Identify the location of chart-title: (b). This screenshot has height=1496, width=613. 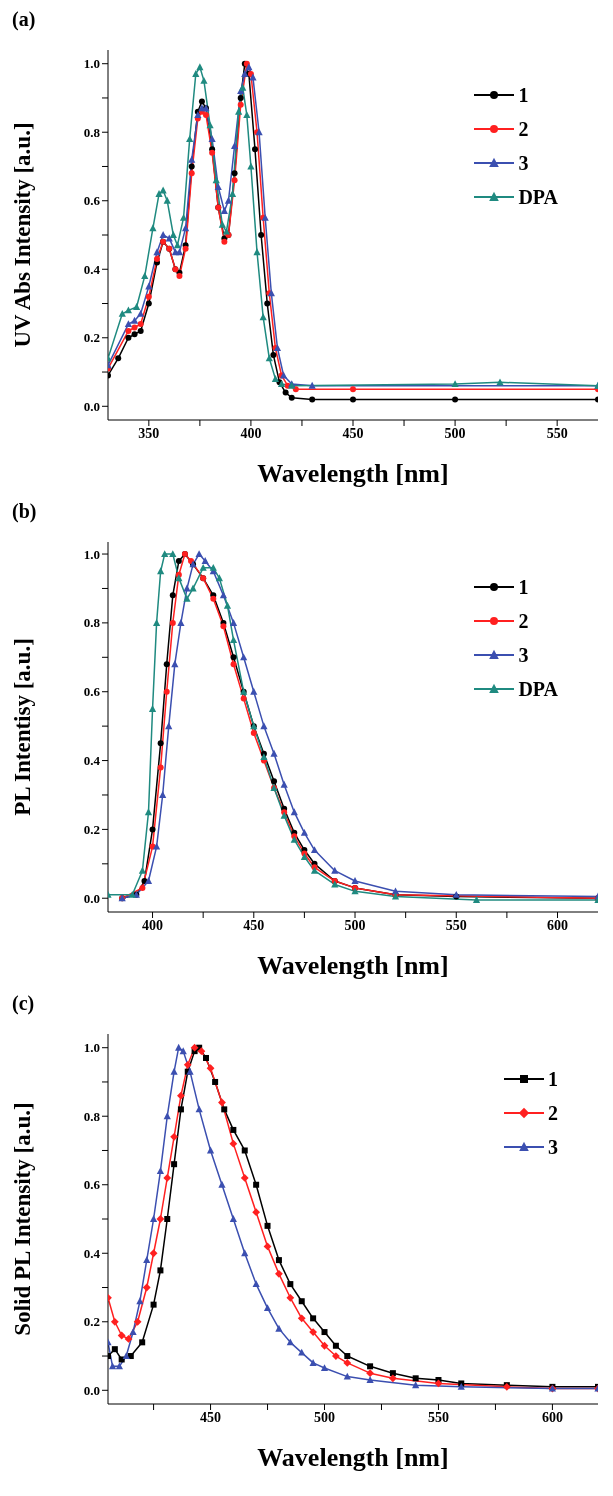
(24, 512).